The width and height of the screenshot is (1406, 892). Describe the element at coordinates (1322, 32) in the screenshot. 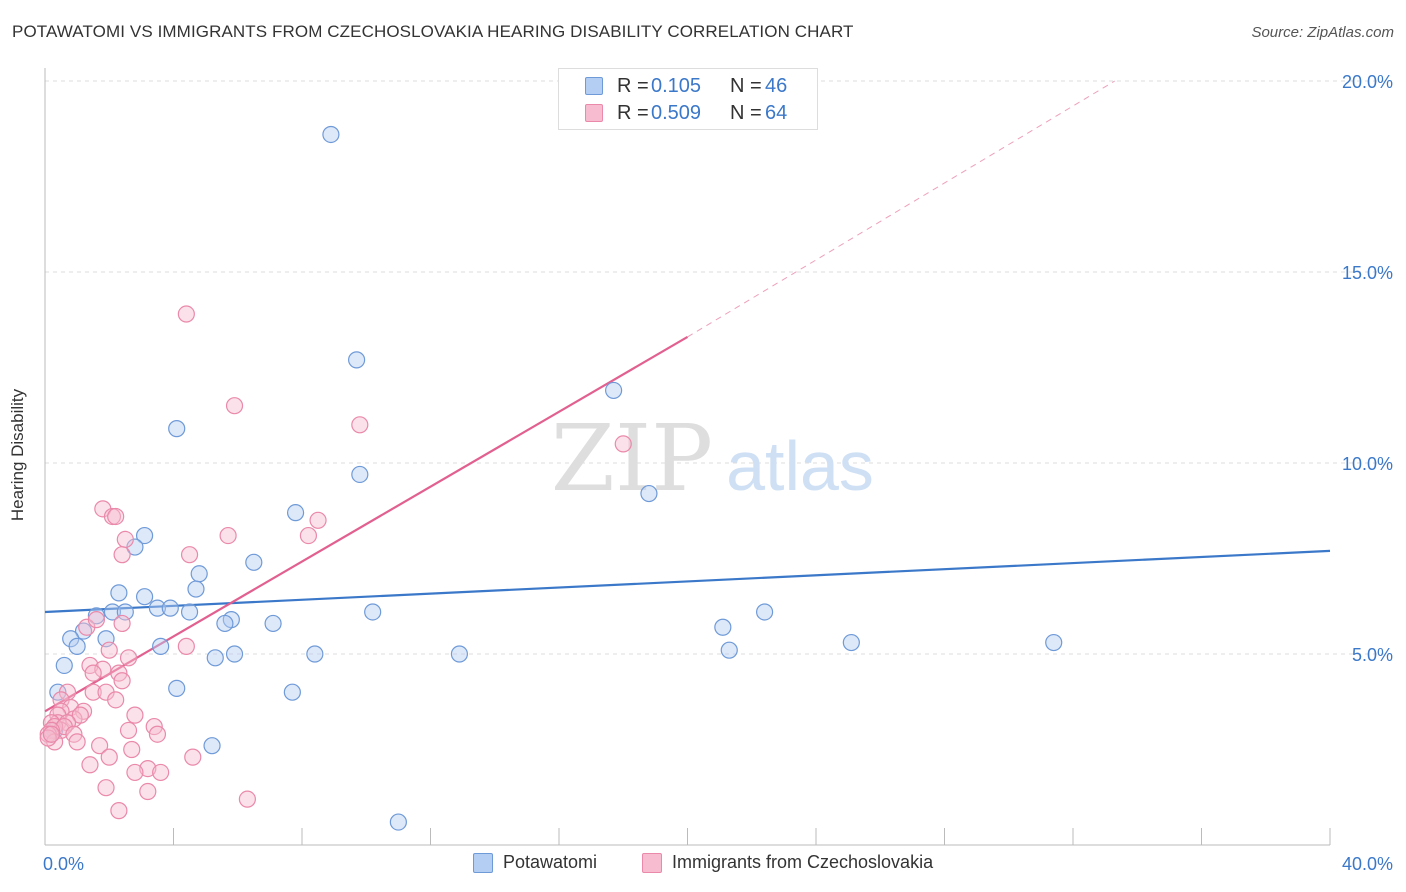

I see `source-label: Source: ZipAtlas.com` at that location.